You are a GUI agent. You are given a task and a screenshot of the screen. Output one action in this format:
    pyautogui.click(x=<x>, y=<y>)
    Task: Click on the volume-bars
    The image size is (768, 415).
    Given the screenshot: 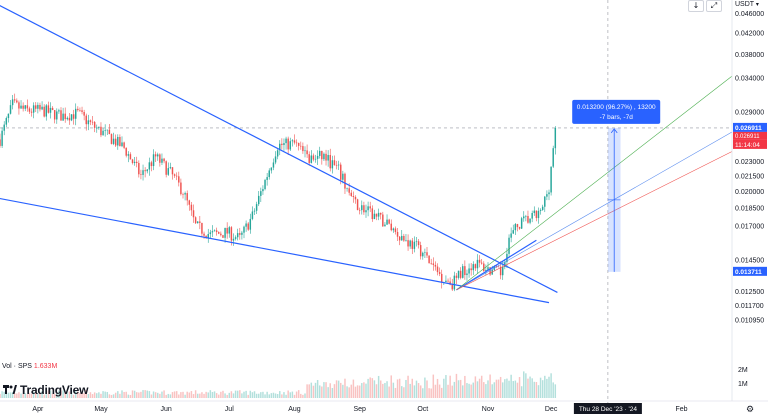 What is the action you would take?
    pyautogui.click(x=278, y=384)
    